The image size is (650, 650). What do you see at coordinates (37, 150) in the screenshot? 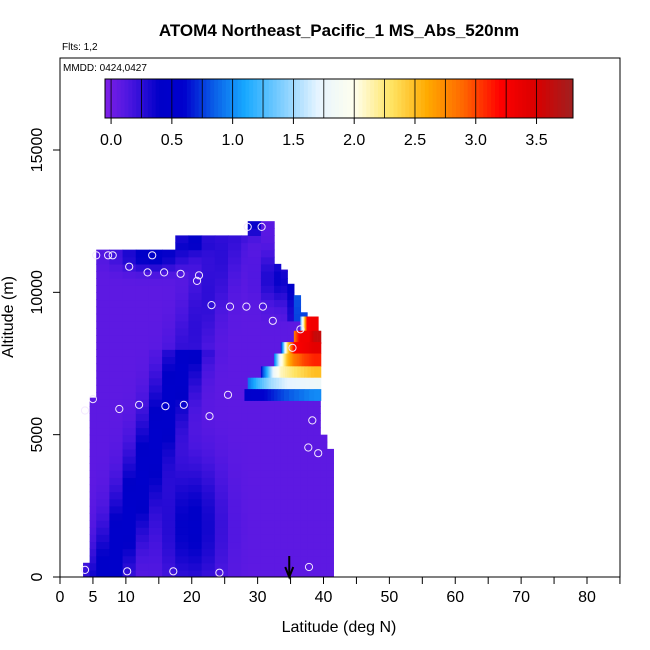
I see `y-tick-label: 15000` at bounding box center [37, 150].